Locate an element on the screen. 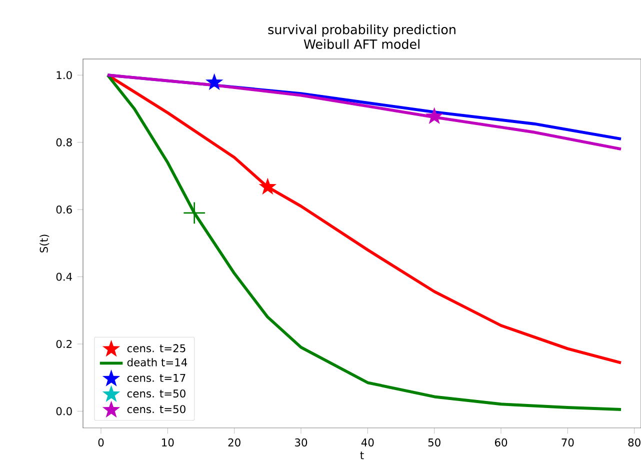 Image resolution: width=641 pixels, height=475 pixels. chart-subtitle: Weibull AFT model is located at coordinates (362, 44).